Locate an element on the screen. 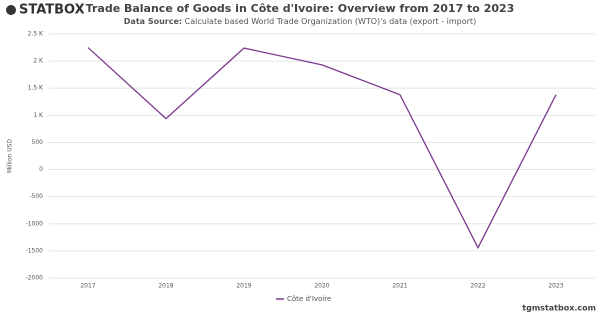  x-tick-label: 2021 is located at coordinates (399, 286).